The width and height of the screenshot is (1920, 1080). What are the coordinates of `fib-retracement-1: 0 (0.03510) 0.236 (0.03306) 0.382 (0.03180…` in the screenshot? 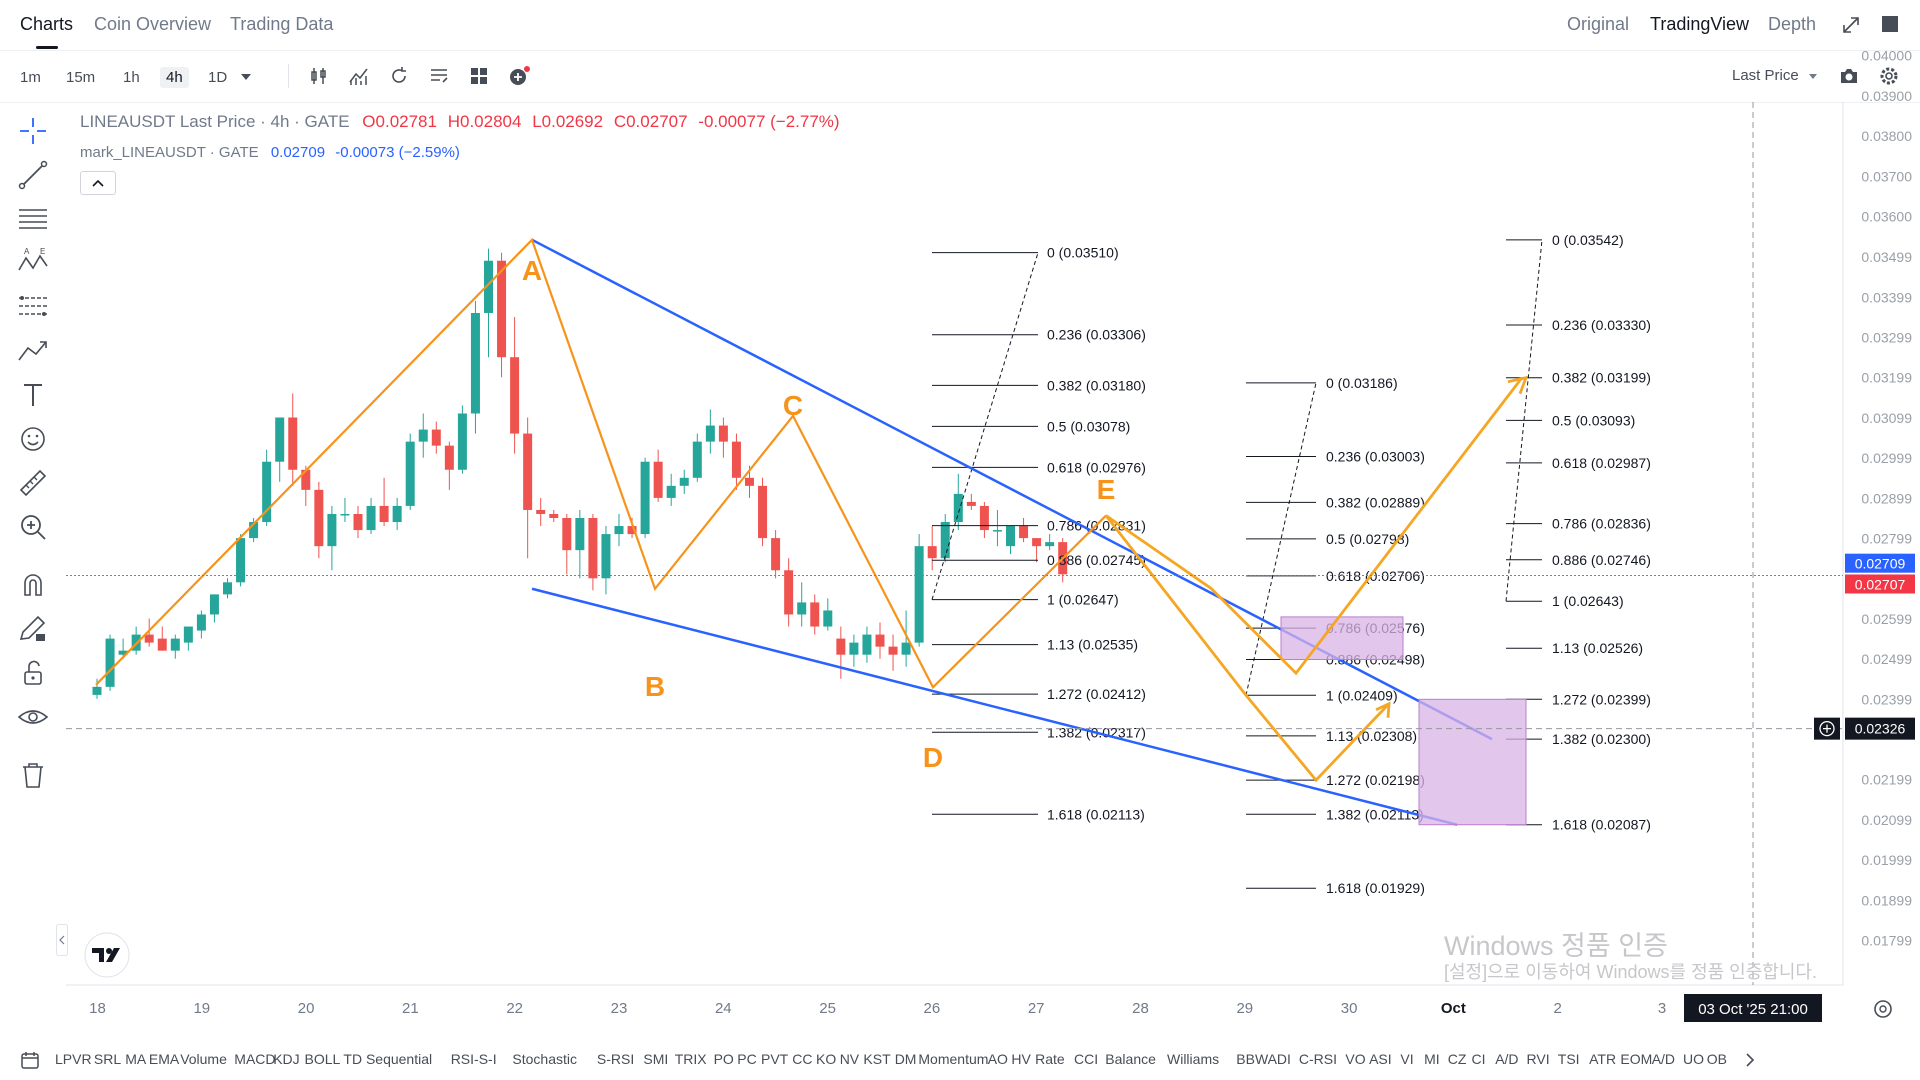 It's located at (1038, 534).